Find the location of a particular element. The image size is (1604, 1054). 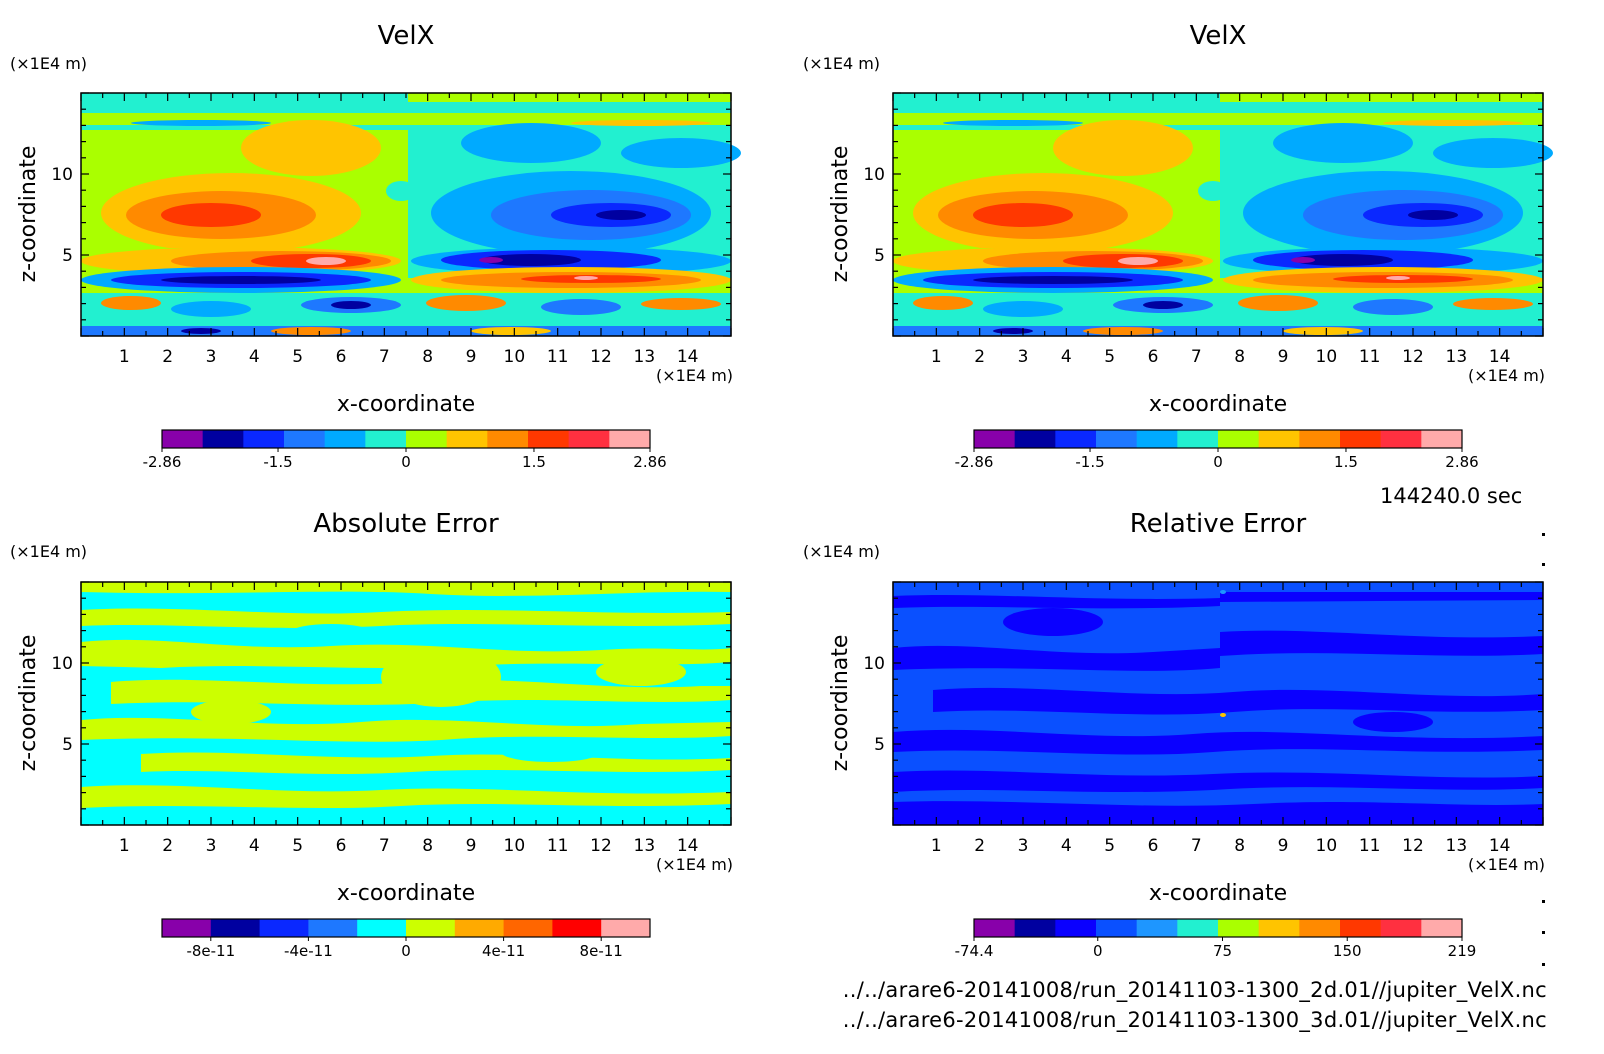

colorbar-tick-label: 8e-11 is located at coordinates (601, 951).